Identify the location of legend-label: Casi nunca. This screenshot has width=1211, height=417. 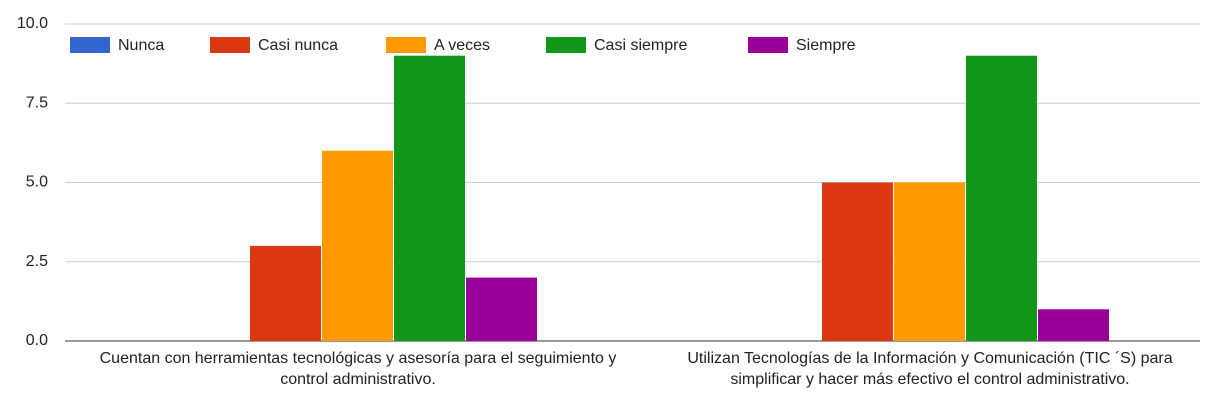
(298, 45).